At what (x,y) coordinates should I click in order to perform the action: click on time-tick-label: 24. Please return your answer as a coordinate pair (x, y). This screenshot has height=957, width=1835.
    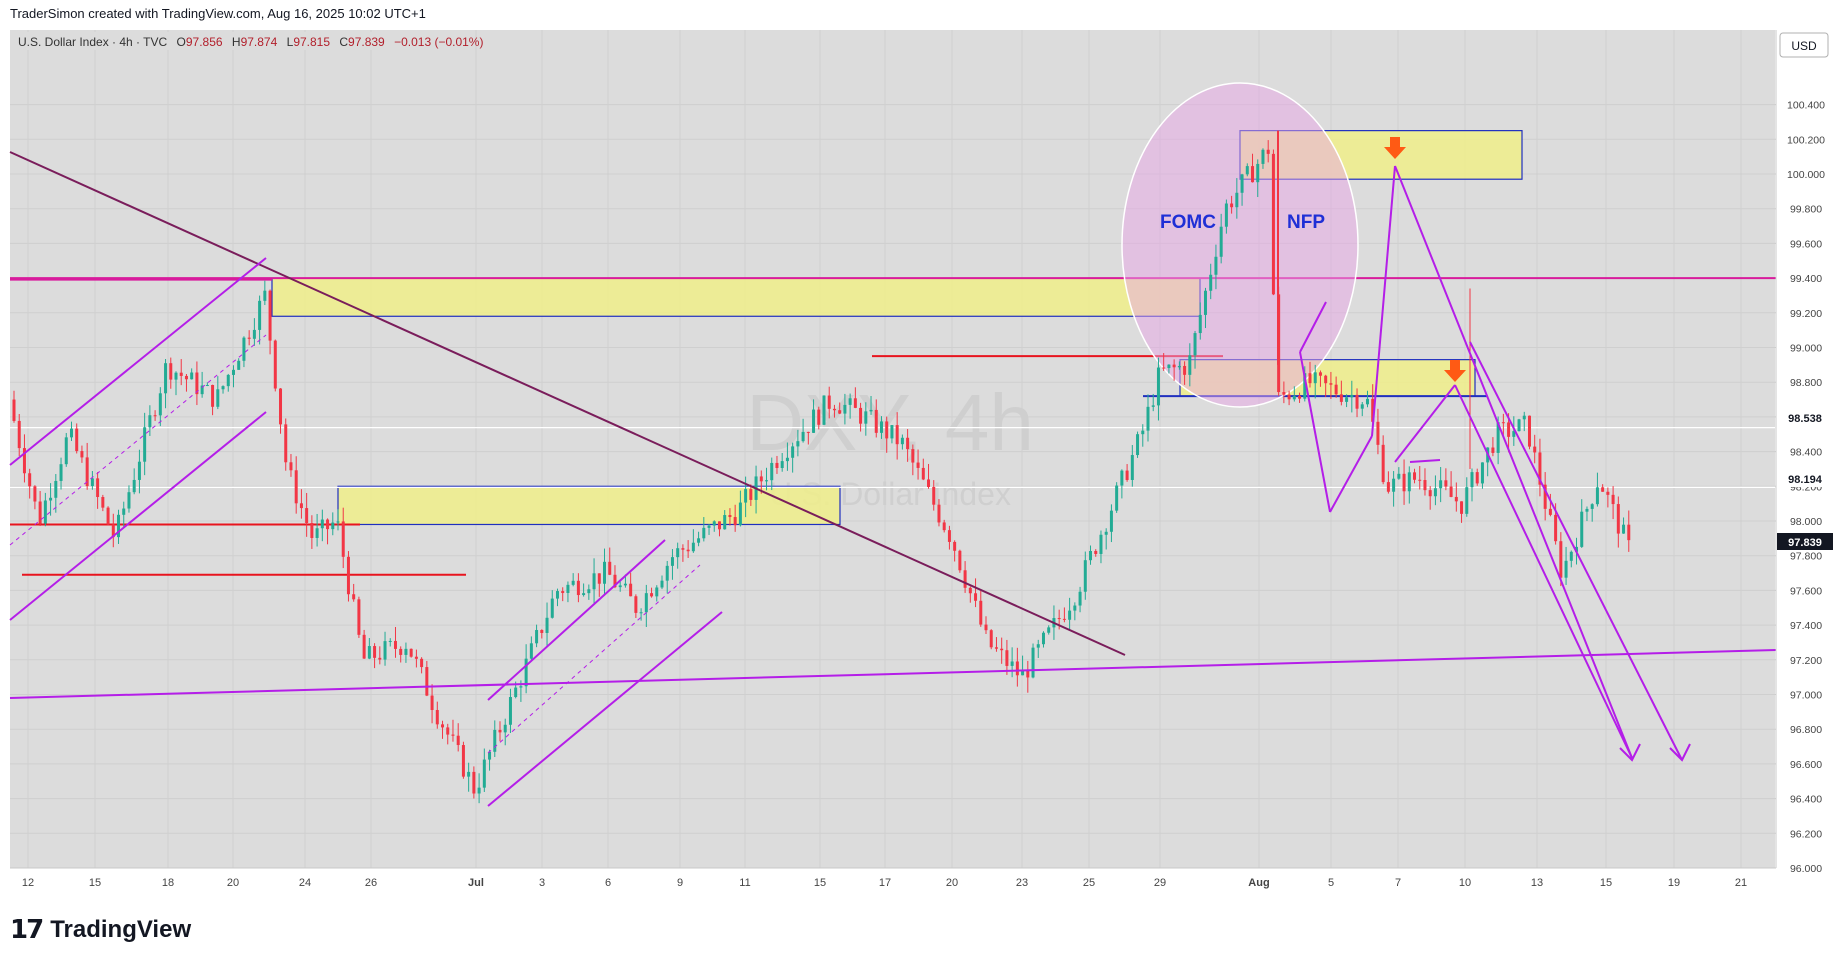
    Looking at the image, I should click on (305, 883).